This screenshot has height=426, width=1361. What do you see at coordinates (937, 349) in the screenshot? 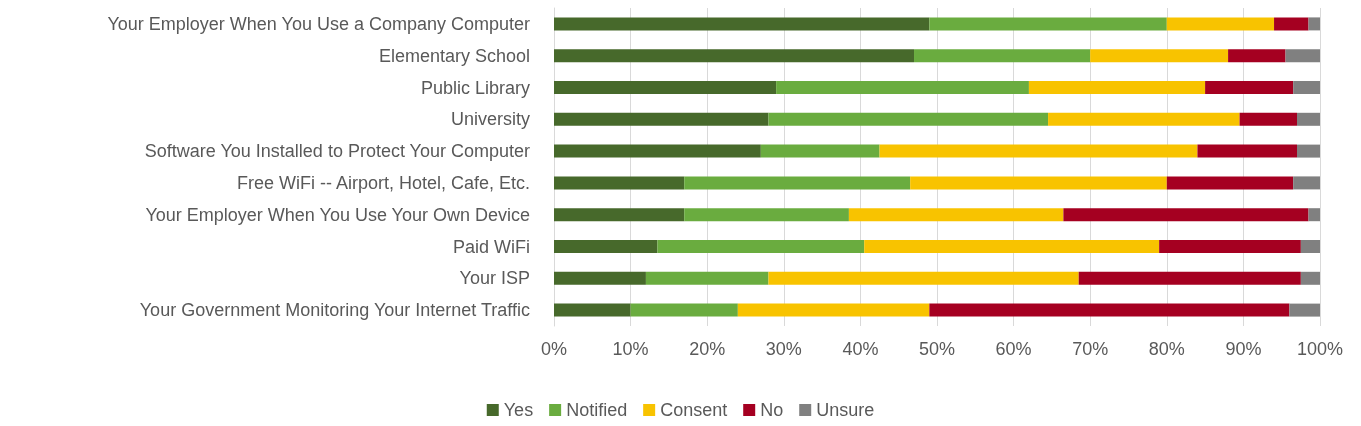
I see `x-tick-label: 50%` at bounding box center [937, 349].